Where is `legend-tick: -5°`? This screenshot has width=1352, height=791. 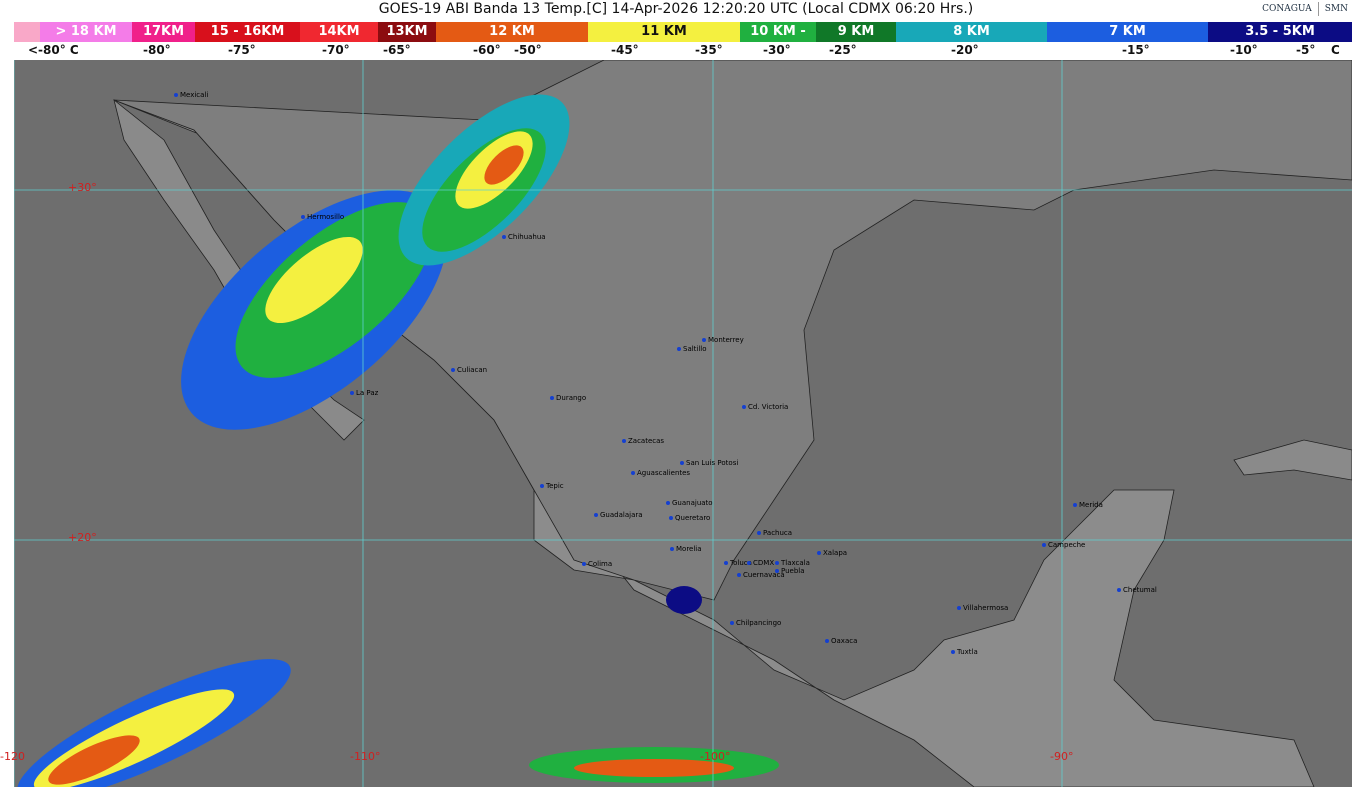 legend-tick: -5° is located at coordinates (1306, 50).